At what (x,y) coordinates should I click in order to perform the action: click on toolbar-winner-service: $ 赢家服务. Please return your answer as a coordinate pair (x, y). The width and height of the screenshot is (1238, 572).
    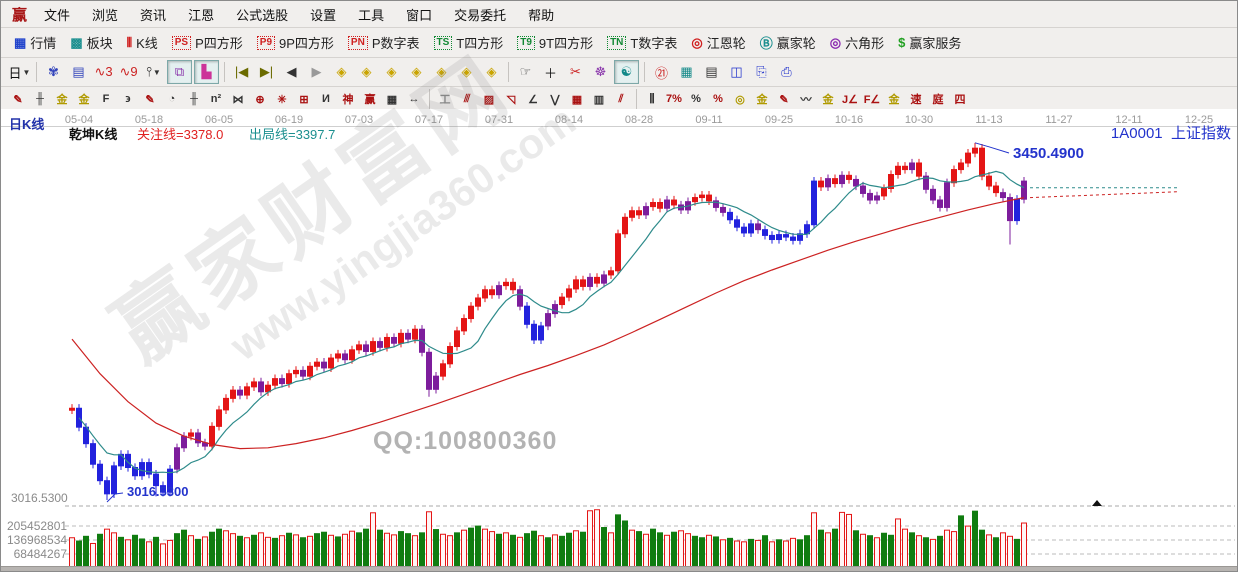
    Looking at the image, I should click on (929, 42).